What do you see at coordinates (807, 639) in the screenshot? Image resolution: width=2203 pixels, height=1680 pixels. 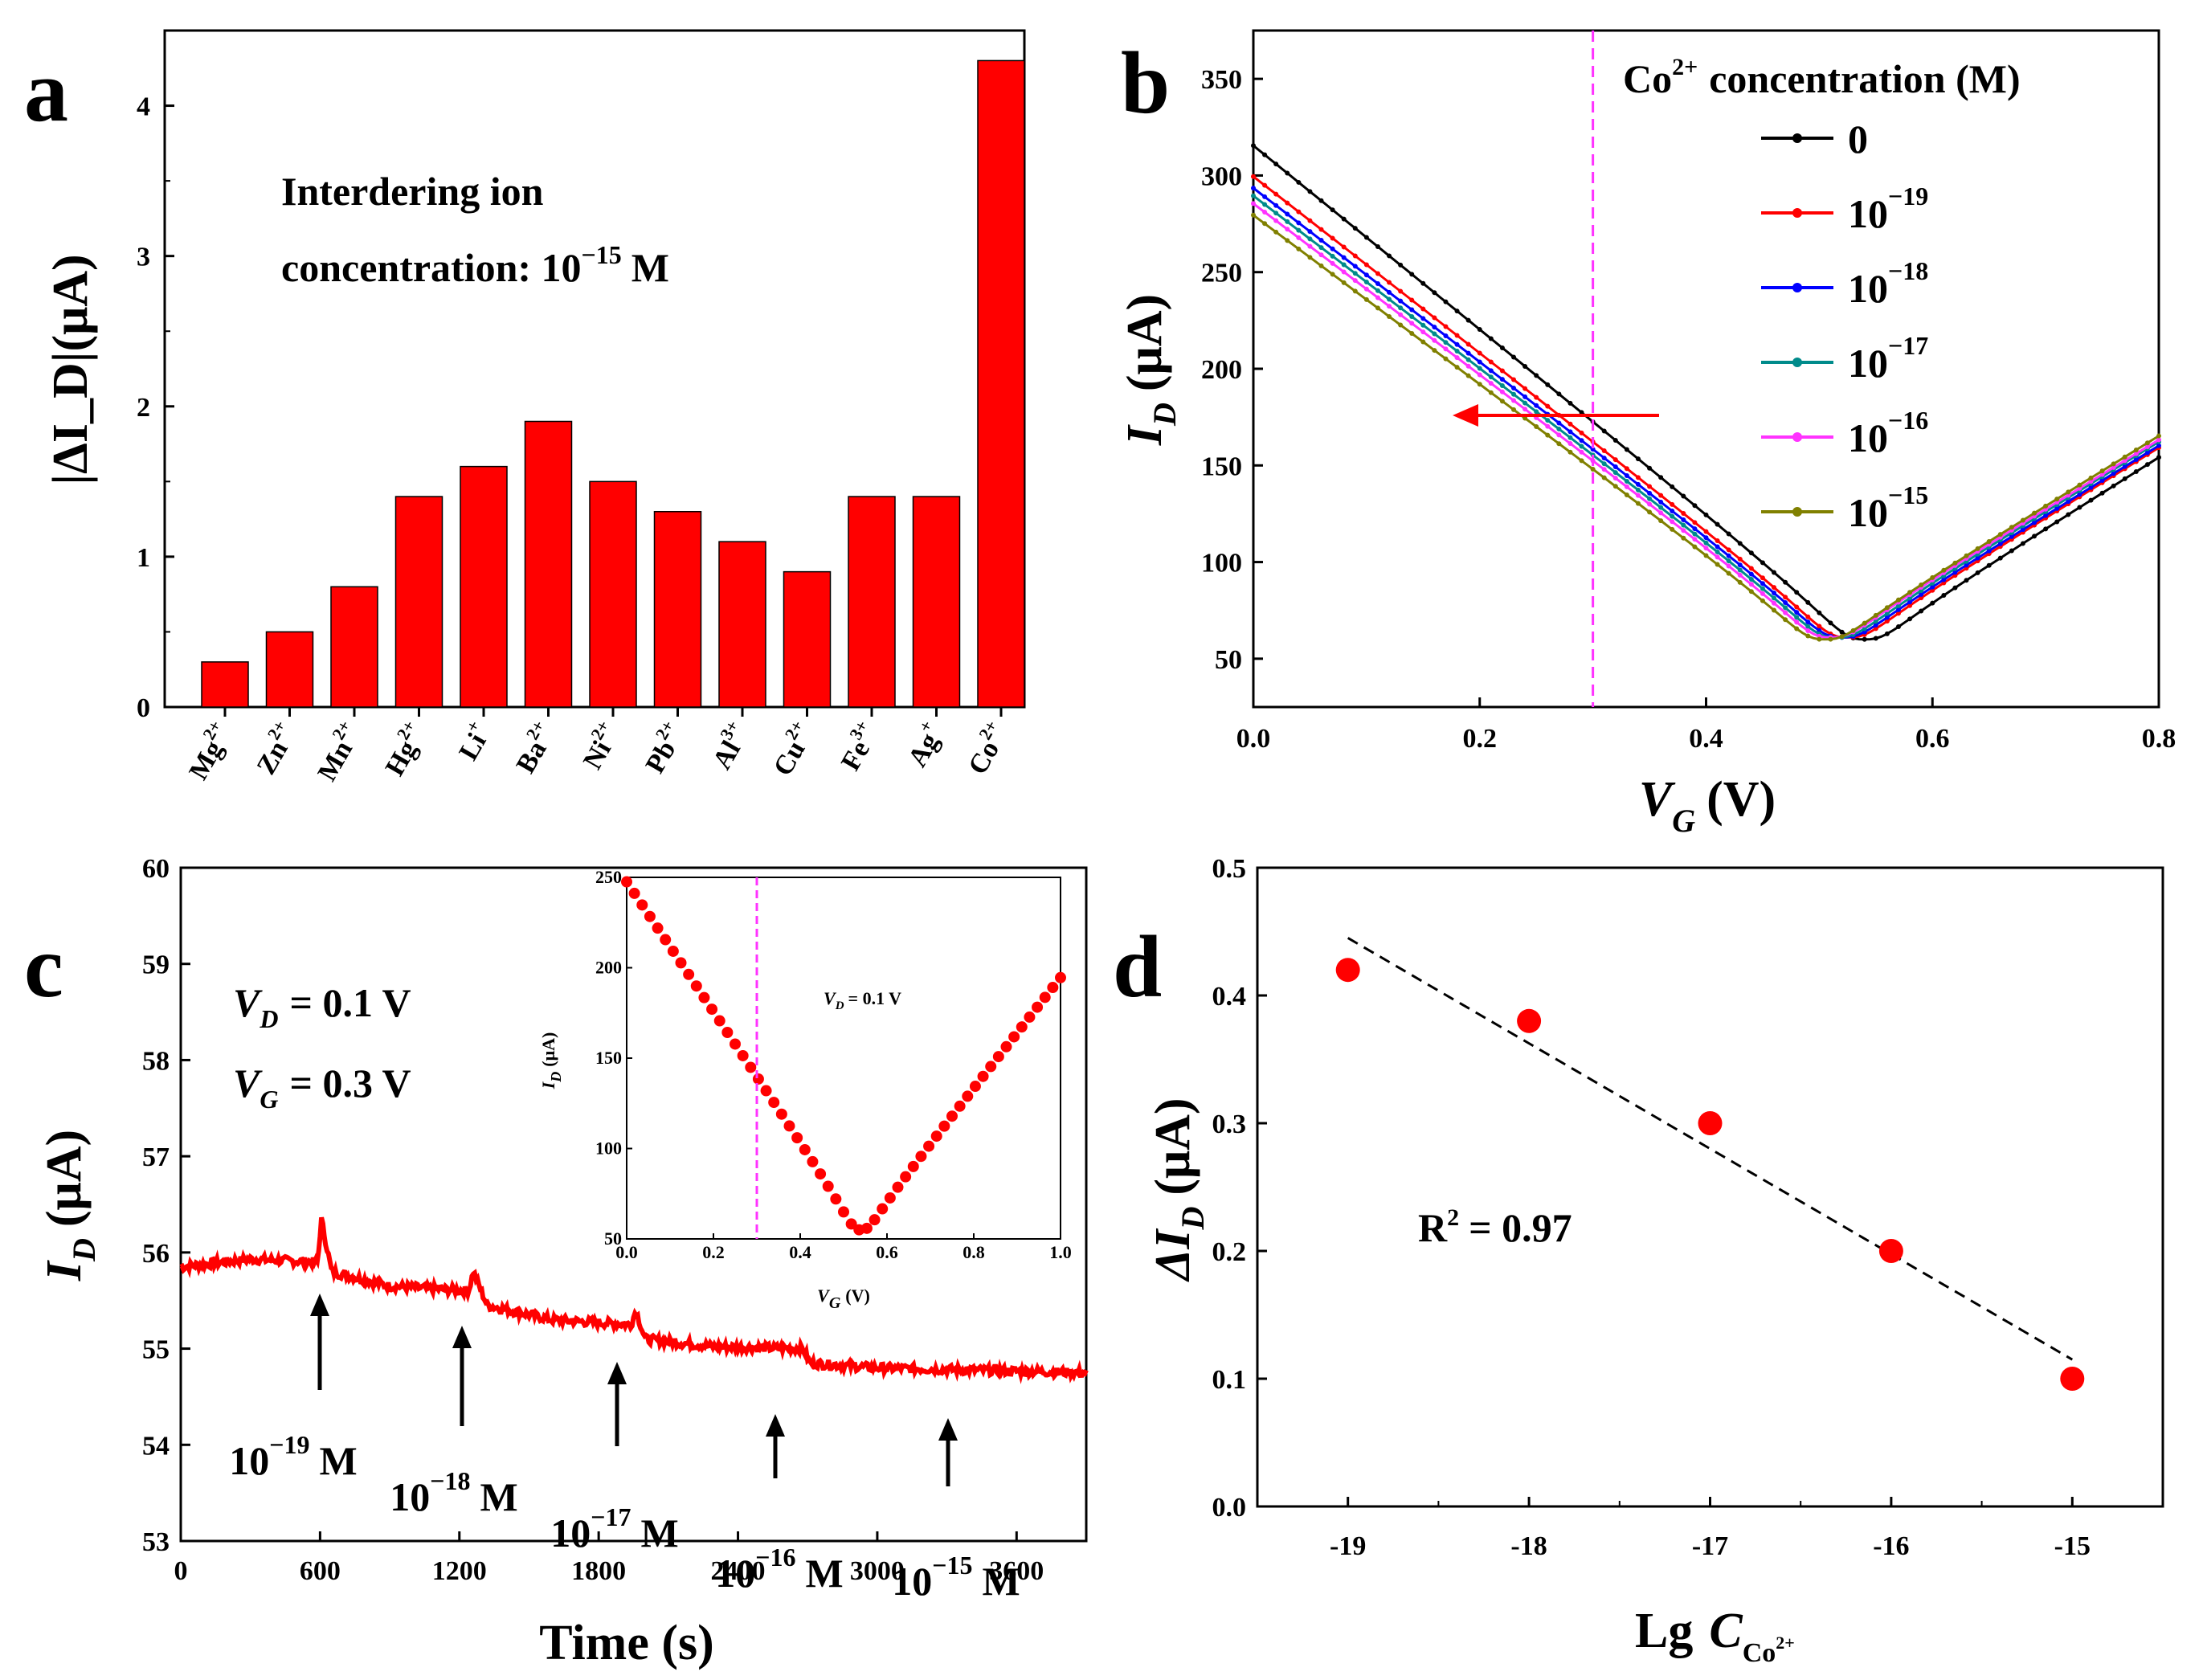 I see `bar-cu` at bounding box center [807, 639].